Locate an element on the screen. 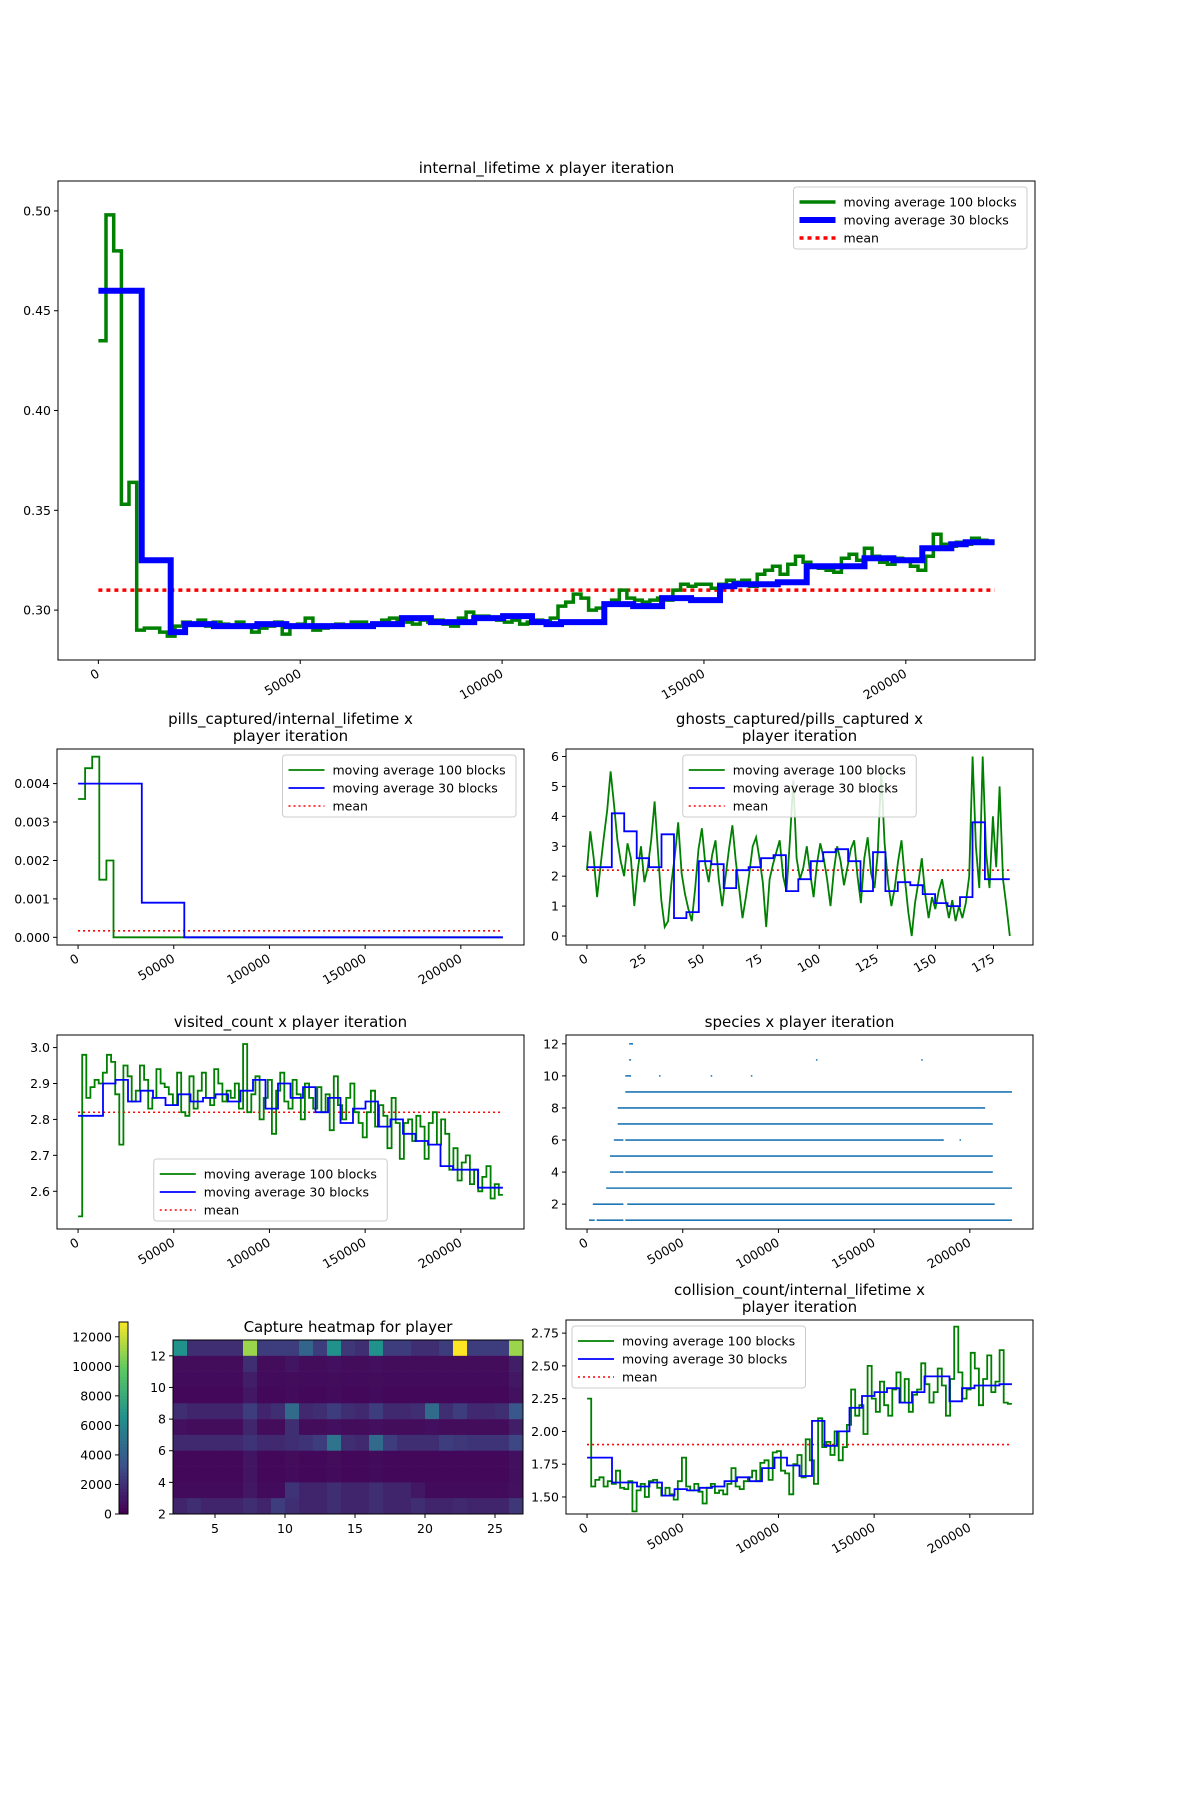  legend-label: mean is located at coordinates (221, 1210).